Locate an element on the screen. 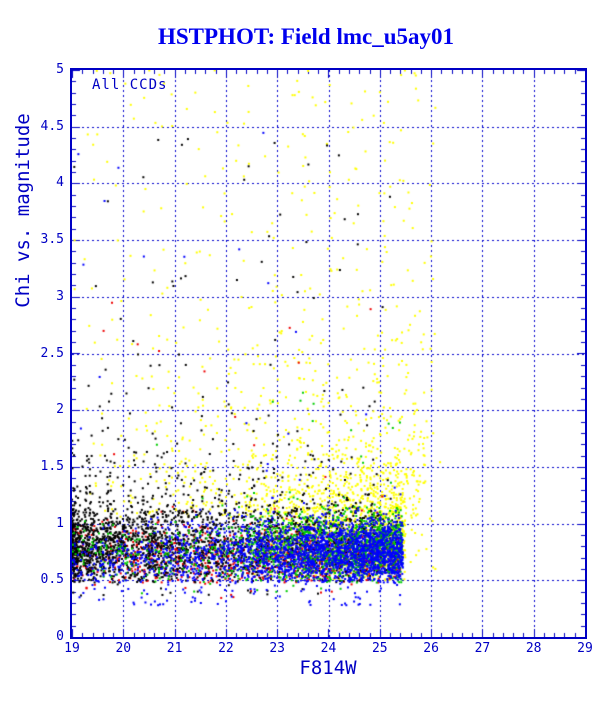 The width and height of the screenshot is (612, 709). x-tick-label: 29 is located at coordinates (585, 648).